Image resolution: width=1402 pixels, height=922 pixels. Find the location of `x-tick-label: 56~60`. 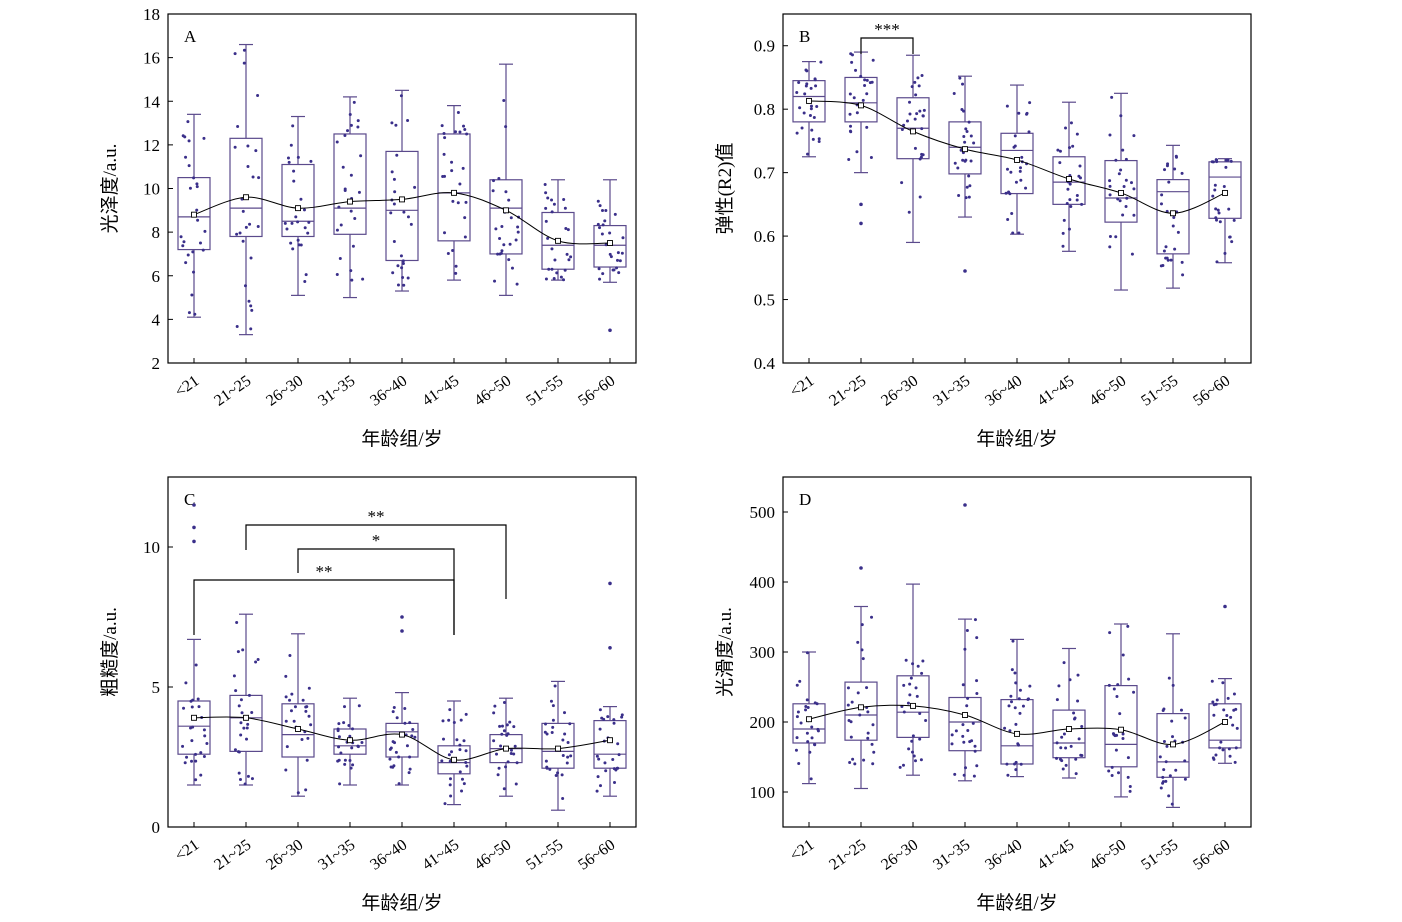

x-tick-label: 56~60 is located at coordinates (1211, 854).